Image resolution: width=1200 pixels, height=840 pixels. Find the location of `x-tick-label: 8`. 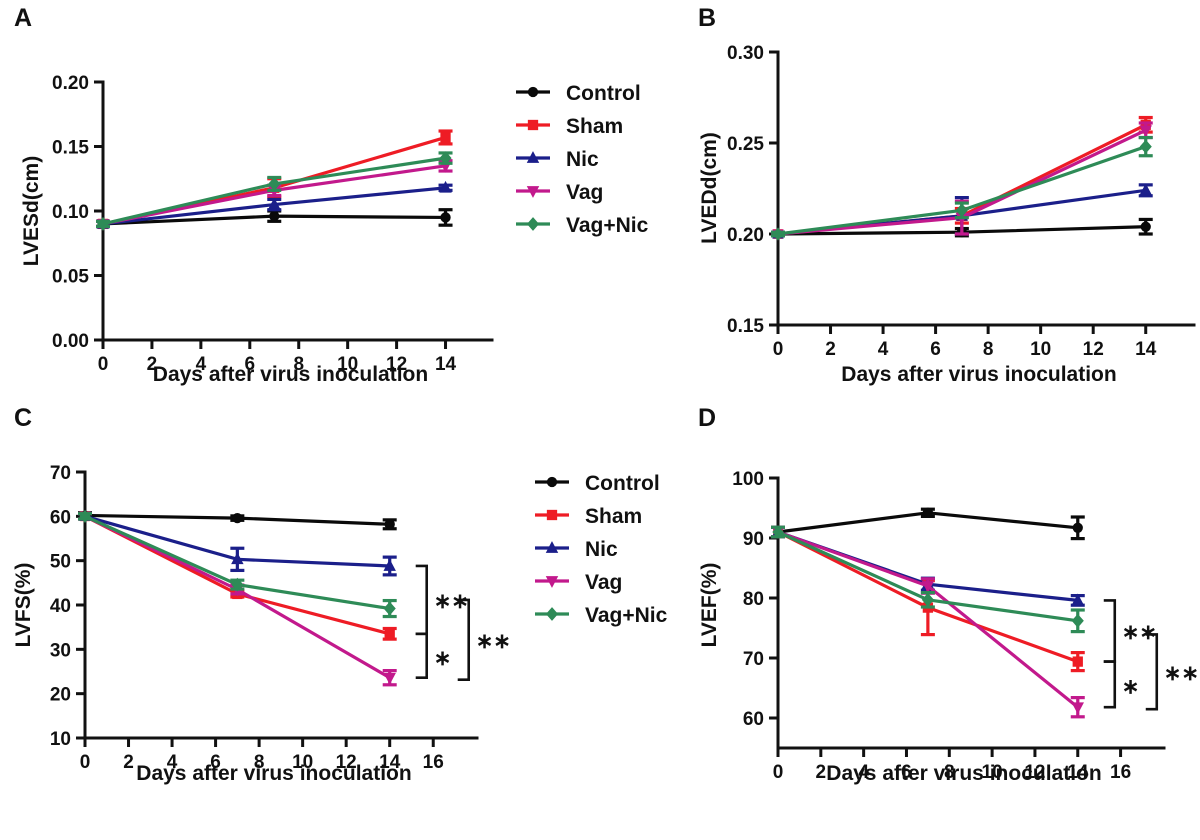

x-tick-label: 8 is located at coordinates (298, 364).